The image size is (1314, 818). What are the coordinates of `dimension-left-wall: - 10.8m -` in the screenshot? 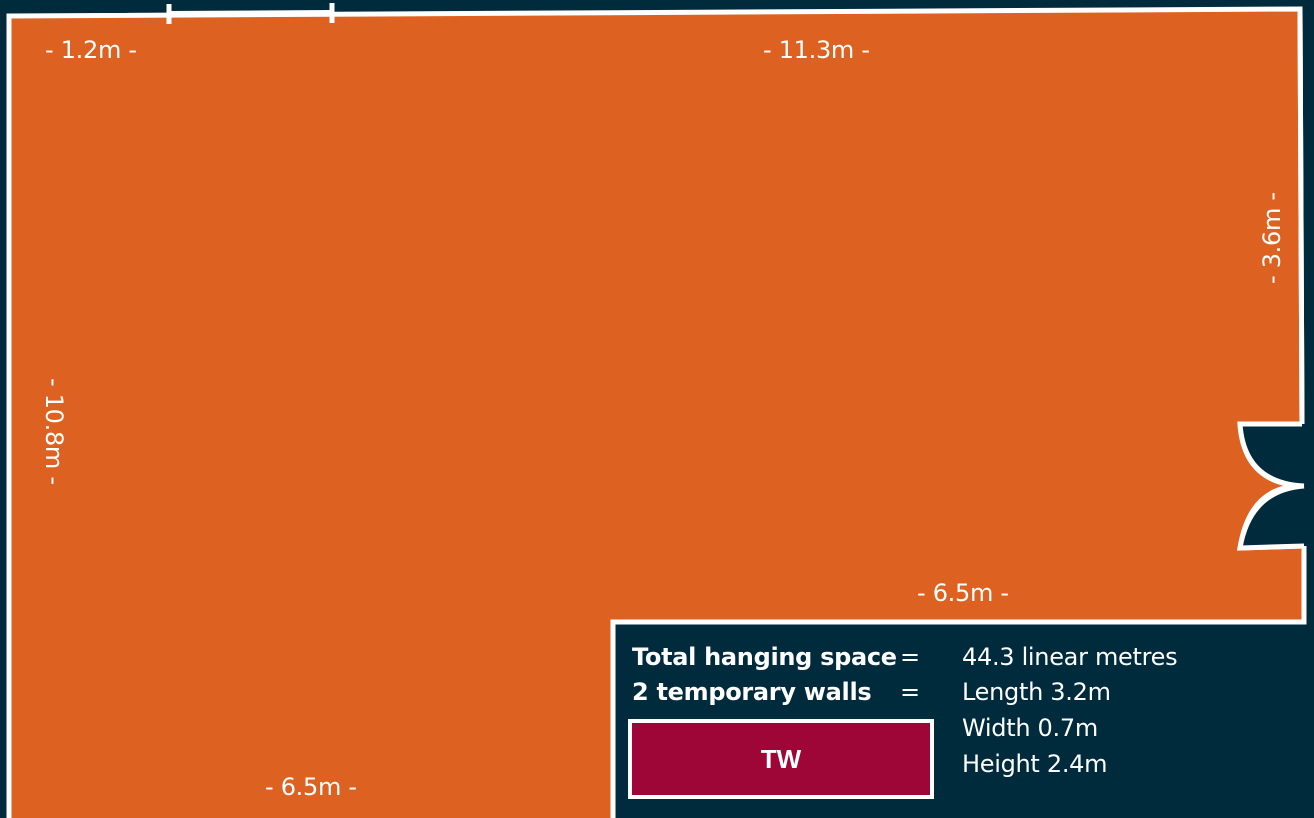 It's located at (54, 431).